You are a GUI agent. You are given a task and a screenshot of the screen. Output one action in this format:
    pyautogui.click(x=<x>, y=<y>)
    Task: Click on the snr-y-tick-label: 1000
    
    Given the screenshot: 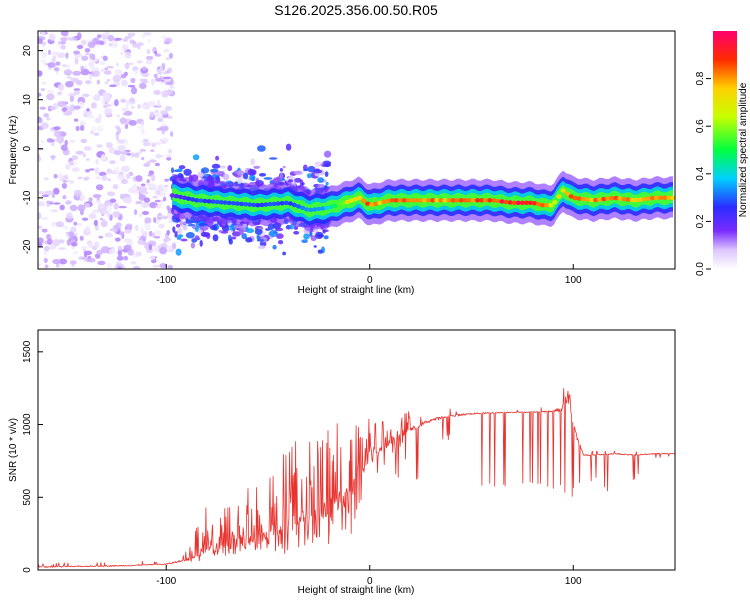 What is the action you would take?
    pyautogui.click(x=27, y=424)
    